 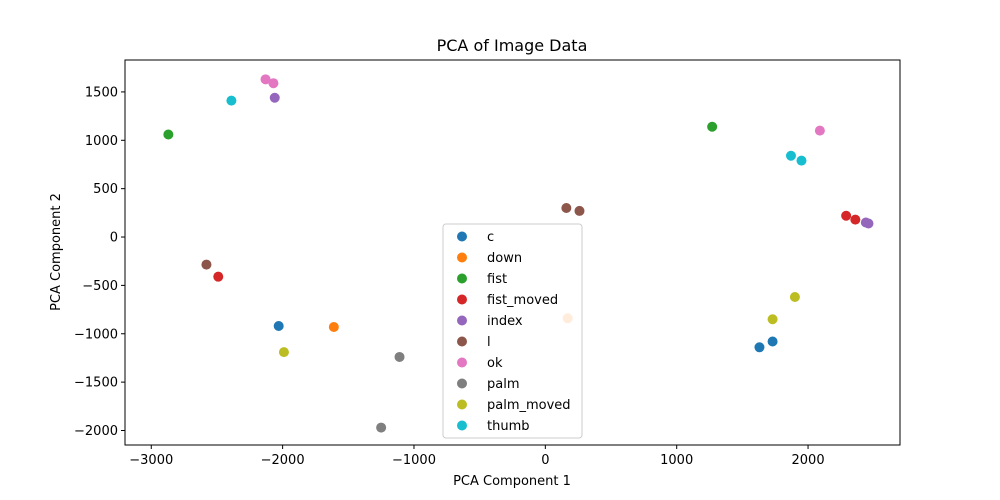 I want to click on y-axis-ticks: −2000 −1500 −1000 −500 0 500 1000 1500, so click(x=99, y=262).